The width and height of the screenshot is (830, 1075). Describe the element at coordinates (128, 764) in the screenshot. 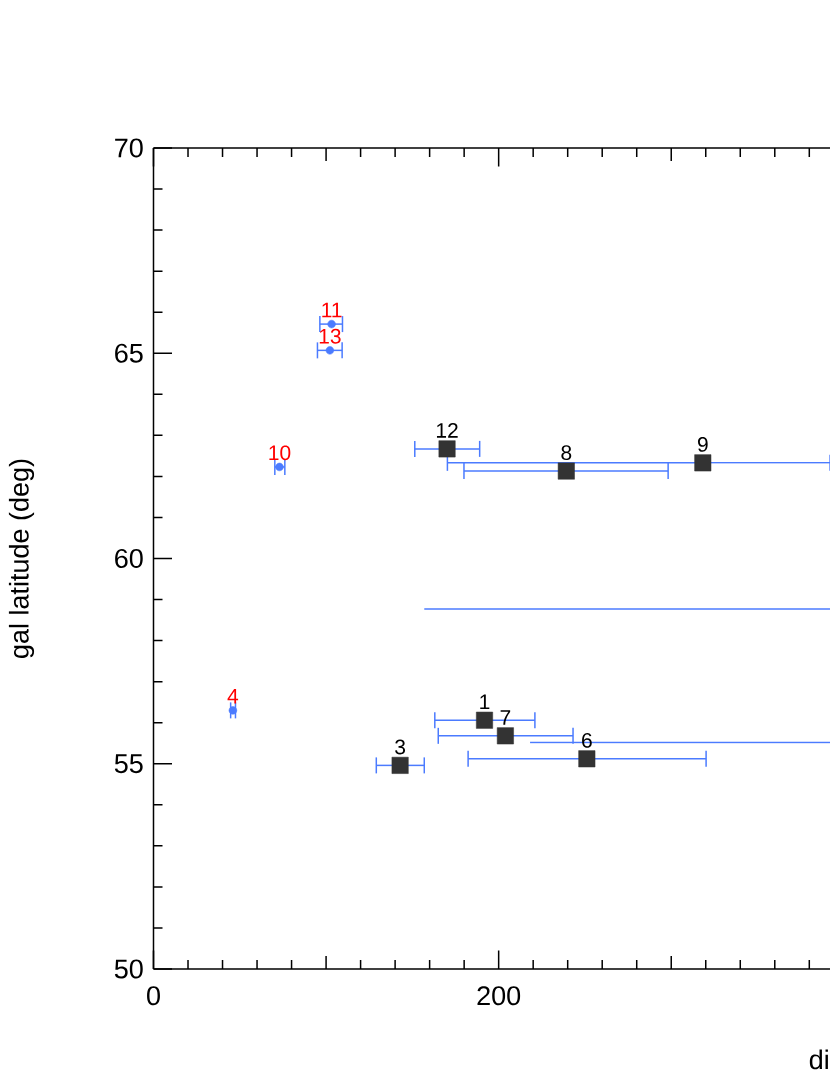

I see `y-tick-label: 55` at that location.